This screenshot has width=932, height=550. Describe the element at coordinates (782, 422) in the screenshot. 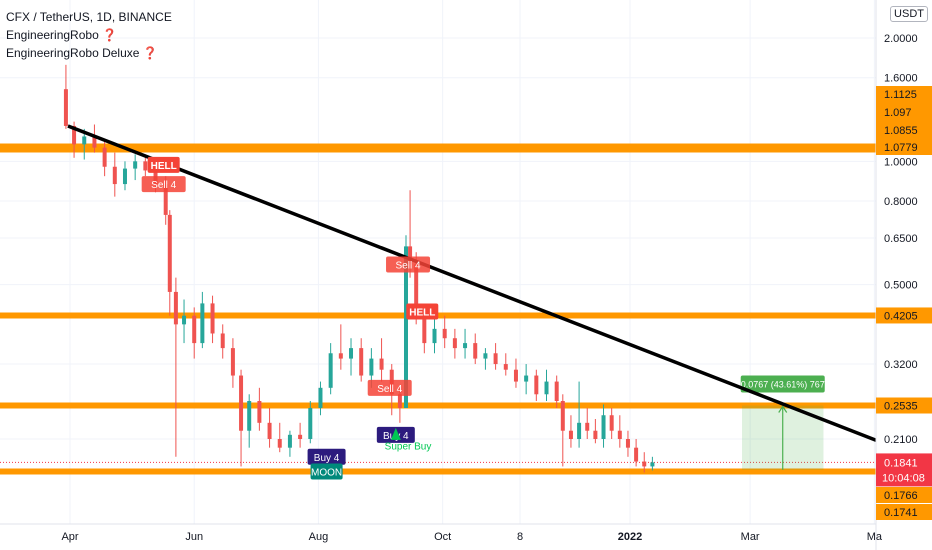

I see `measure-box: 0.0767 (43.61%) 767` at that location.